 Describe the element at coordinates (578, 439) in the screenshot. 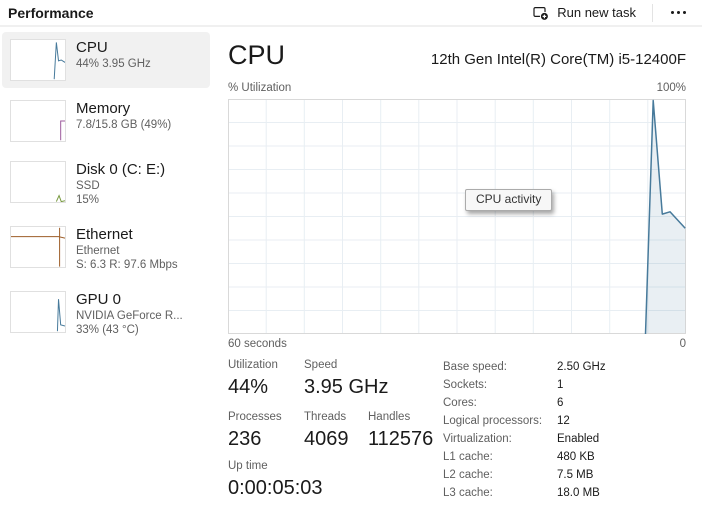

I see `spec-value: Enabled` at that location.